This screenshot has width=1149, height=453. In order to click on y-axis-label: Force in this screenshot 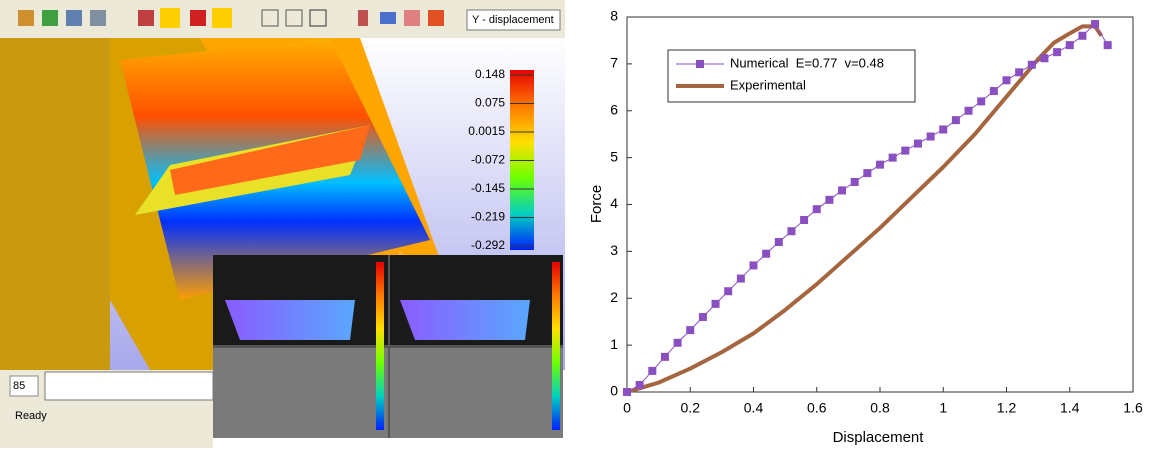, I will do `click(596, 204)`.